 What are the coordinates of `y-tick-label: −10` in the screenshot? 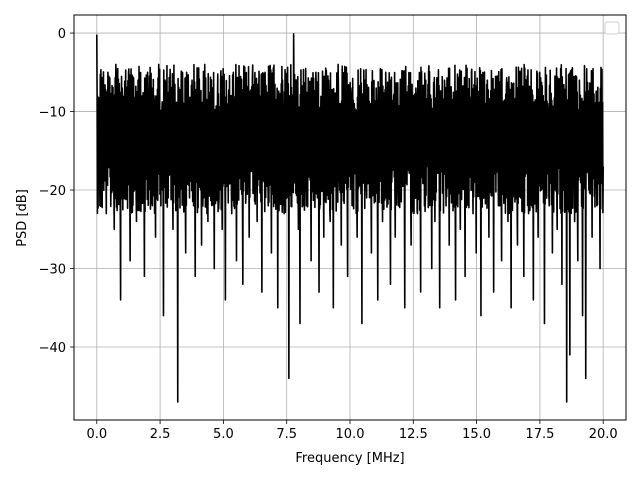 It's located at (52, 113).